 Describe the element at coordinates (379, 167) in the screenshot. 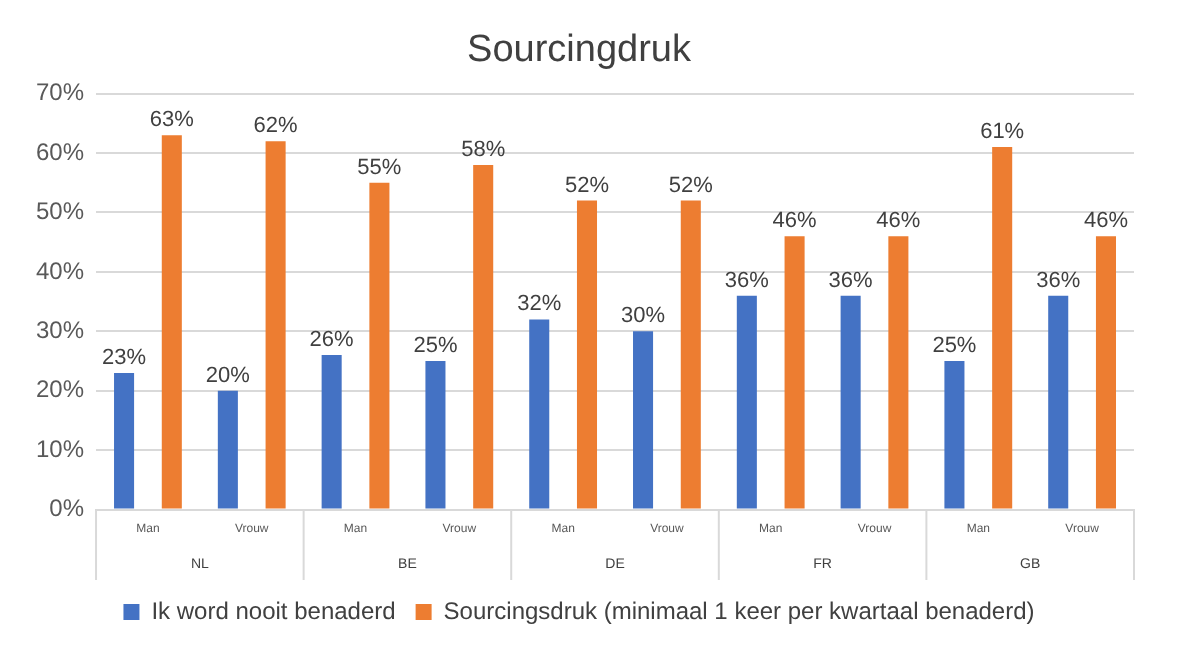

I see `data-label: 55%` at that location.